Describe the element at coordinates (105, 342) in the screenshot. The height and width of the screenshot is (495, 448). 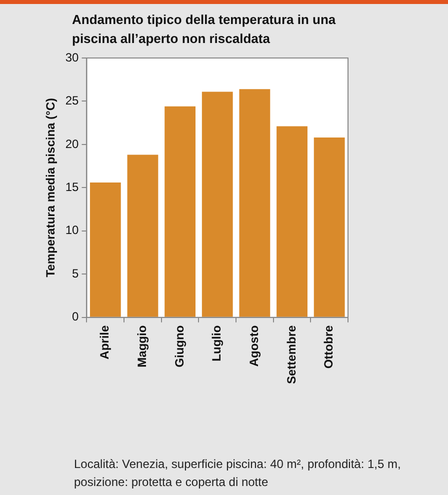
I see `x-tick-label: Aprile` at that location.